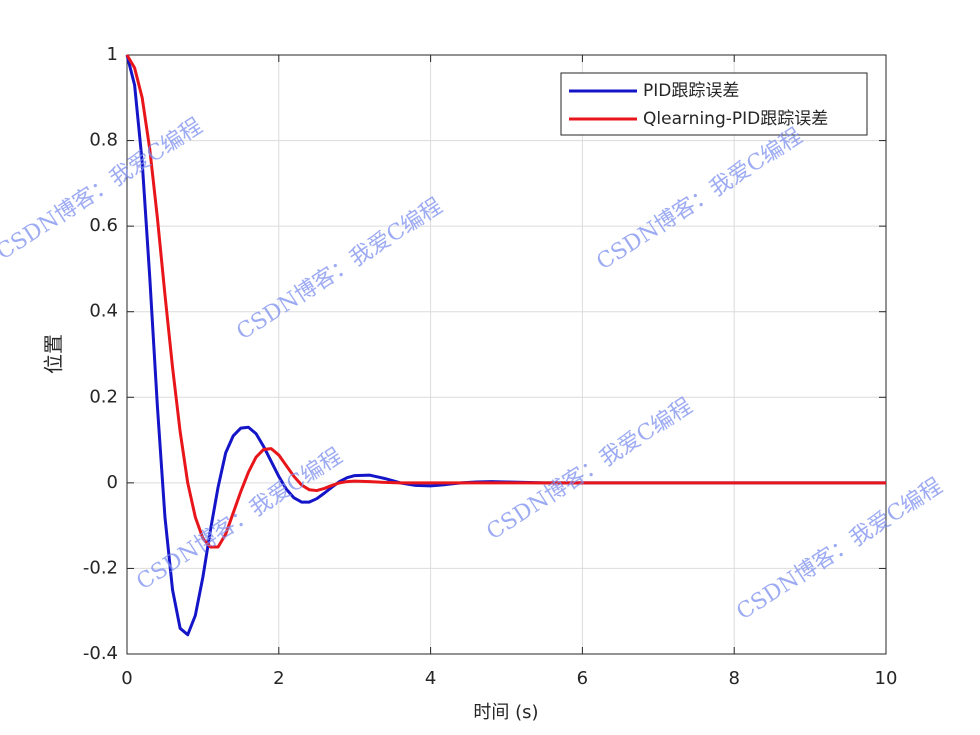  What do you see at coordinates (714, 104) in the screenshot?
I see `legend-box` at bounding box center [714, 104].